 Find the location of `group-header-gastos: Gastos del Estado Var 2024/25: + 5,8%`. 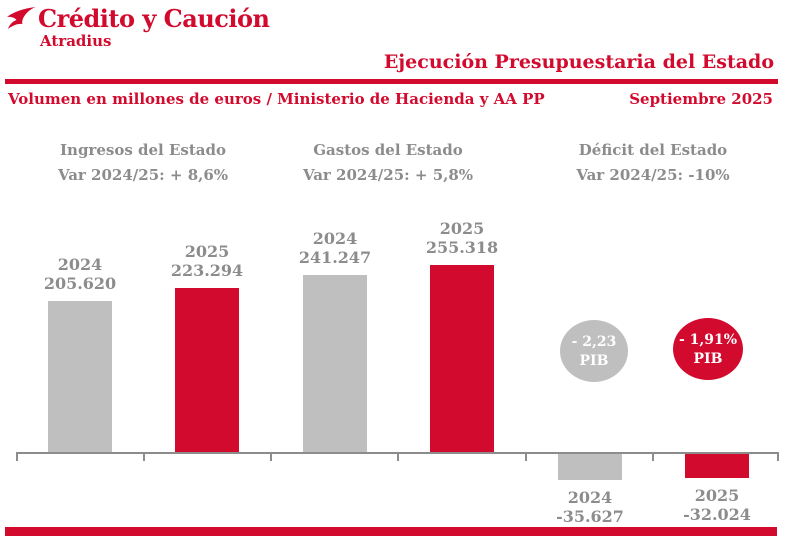

group-header-gastos: Gastos del Estado Var 2024/25: + 5,8% is located at coordinates (388, 163).